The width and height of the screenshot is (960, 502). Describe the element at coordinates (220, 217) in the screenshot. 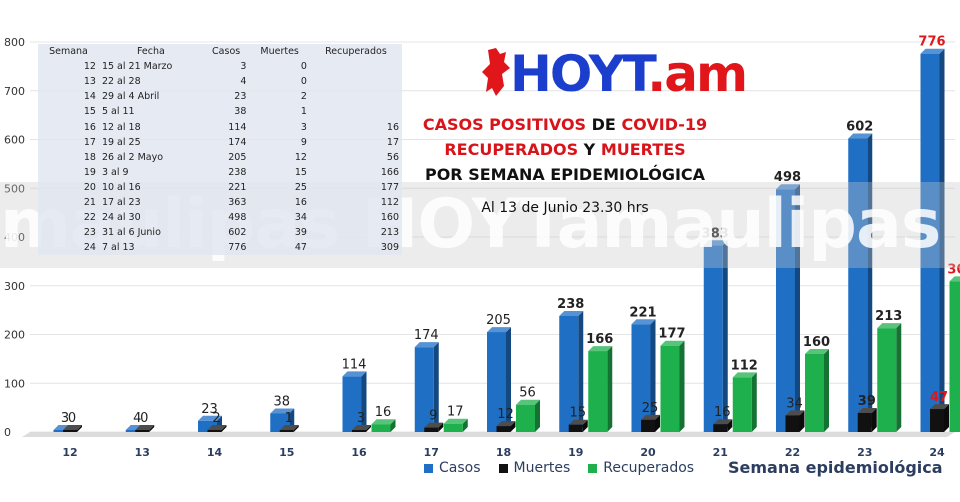

I see `table-row: 22 24 al 30 498 34 160` at that location.